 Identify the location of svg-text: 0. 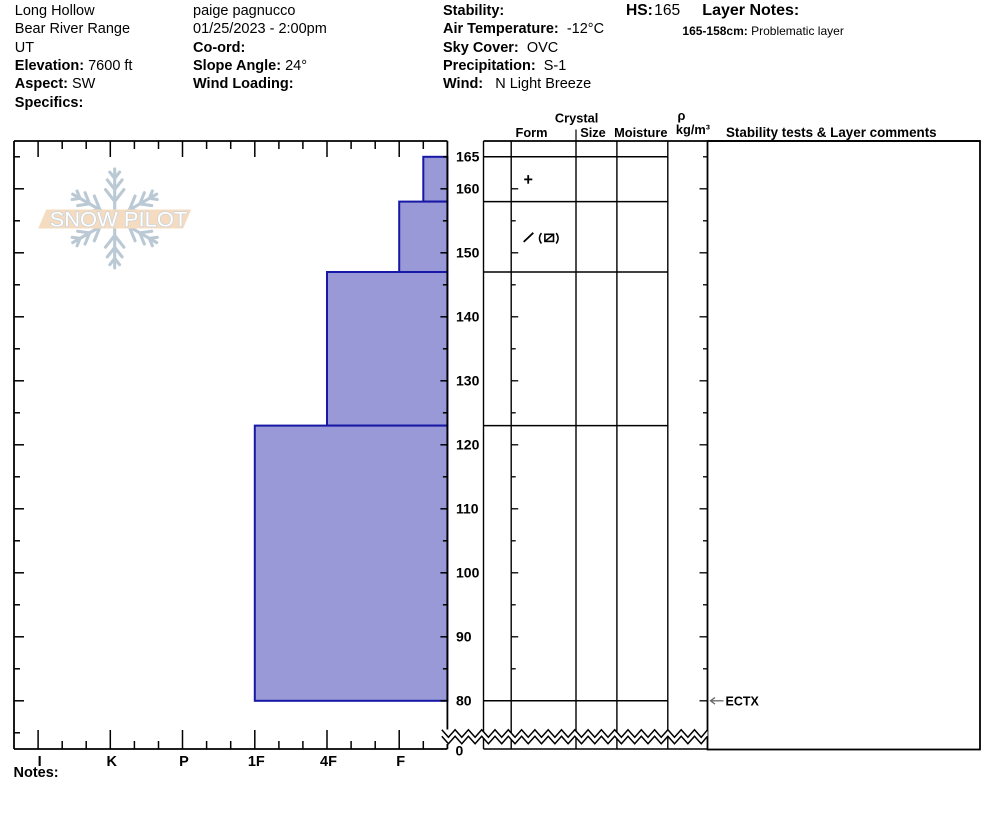
(460, 750).